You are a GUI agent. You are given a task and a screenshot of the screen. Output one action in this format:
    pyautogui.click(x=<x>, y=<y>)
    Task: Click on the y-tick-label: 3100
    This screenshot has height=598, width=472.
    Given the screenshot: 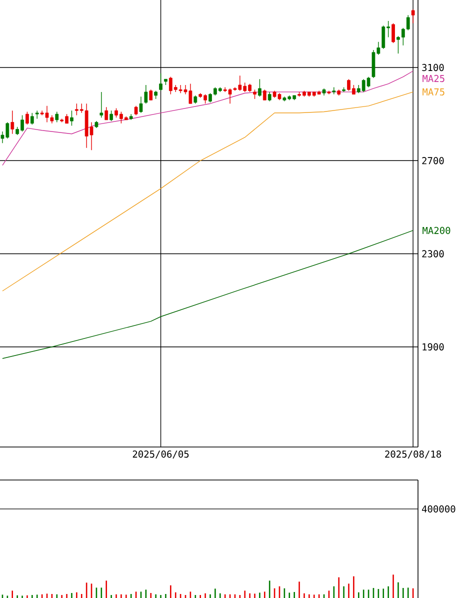 What is the action you would take?
    pyautogui.click(x=433, y=68)
    